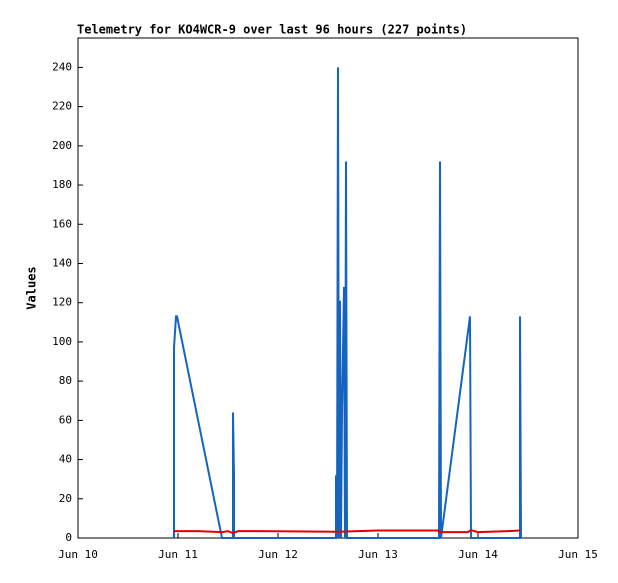 The image size is (618, 583). Describe the element at coordinates (68, 537) in the screenshot. I see `y-tick-label: 0` at that location.